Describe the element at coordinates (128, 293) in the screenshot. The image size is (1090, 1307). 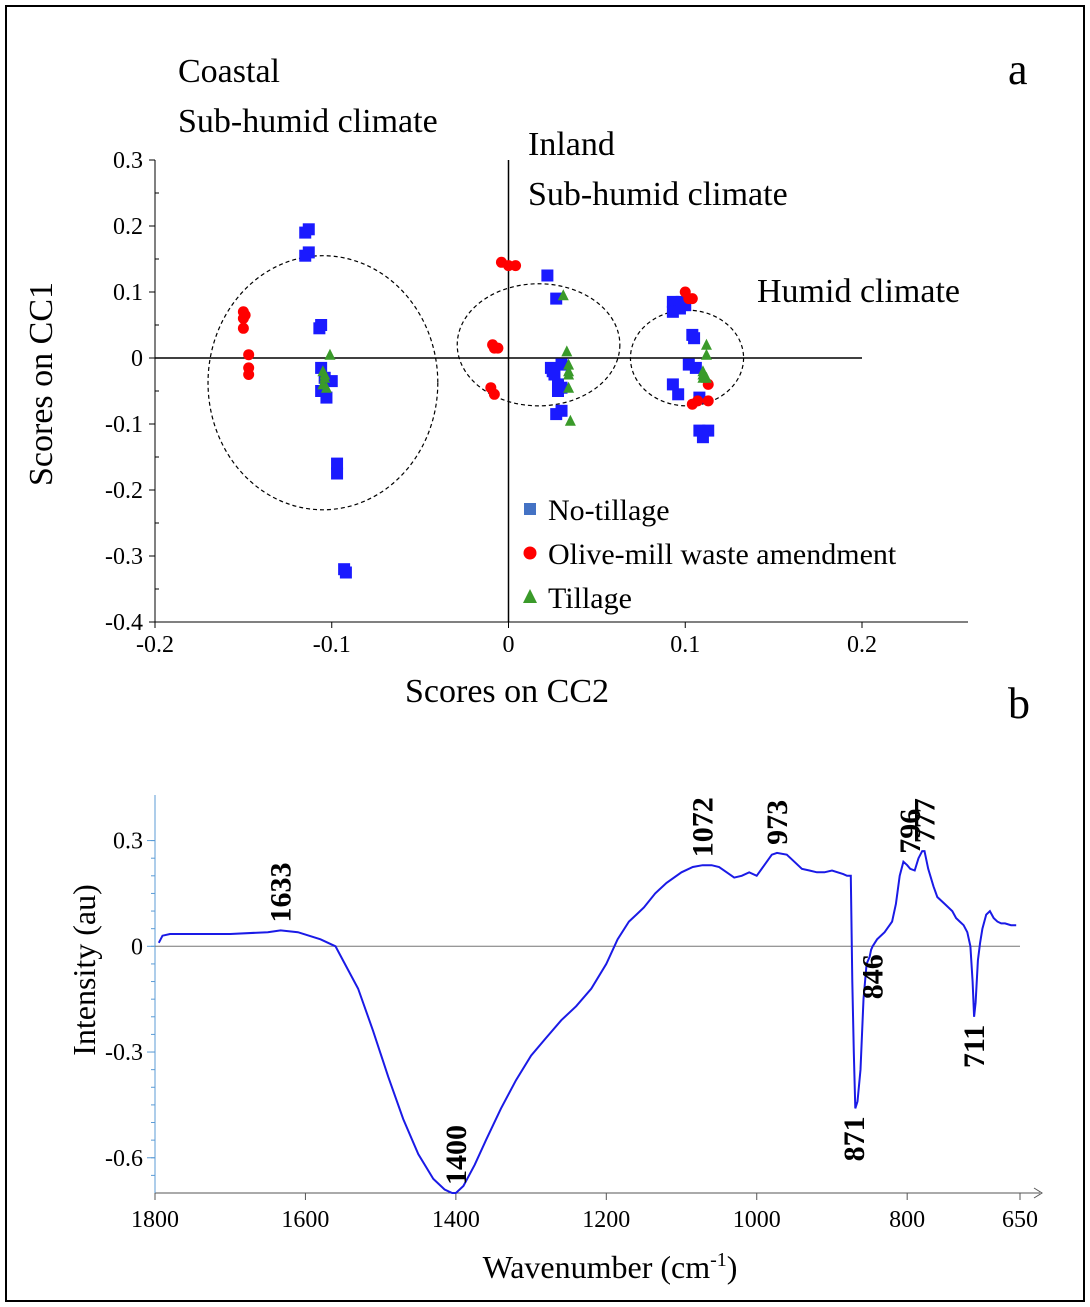
I see `y-tick-label: 0.1` at that location.